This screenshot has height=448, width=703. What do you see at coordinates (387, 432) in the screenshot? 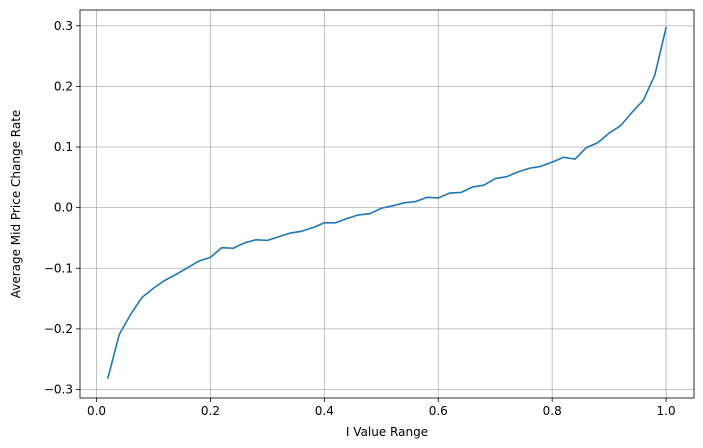
I see `x-axis-label: I Value Range` at bounding box center [387, 432].